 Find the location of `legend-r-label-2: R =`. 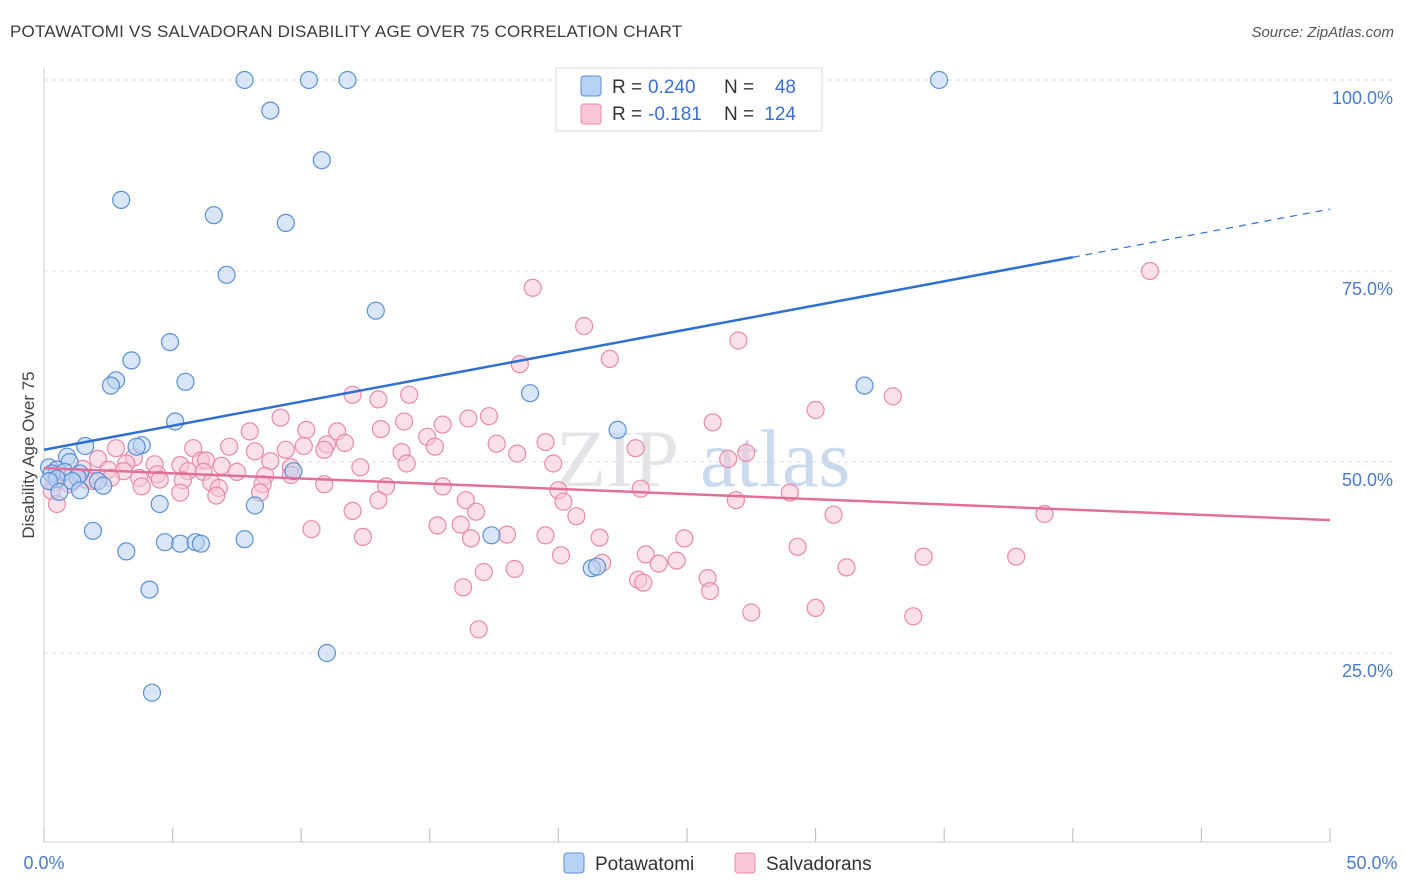

legend-r-label-2: R = is located at coordinates (627, 114).